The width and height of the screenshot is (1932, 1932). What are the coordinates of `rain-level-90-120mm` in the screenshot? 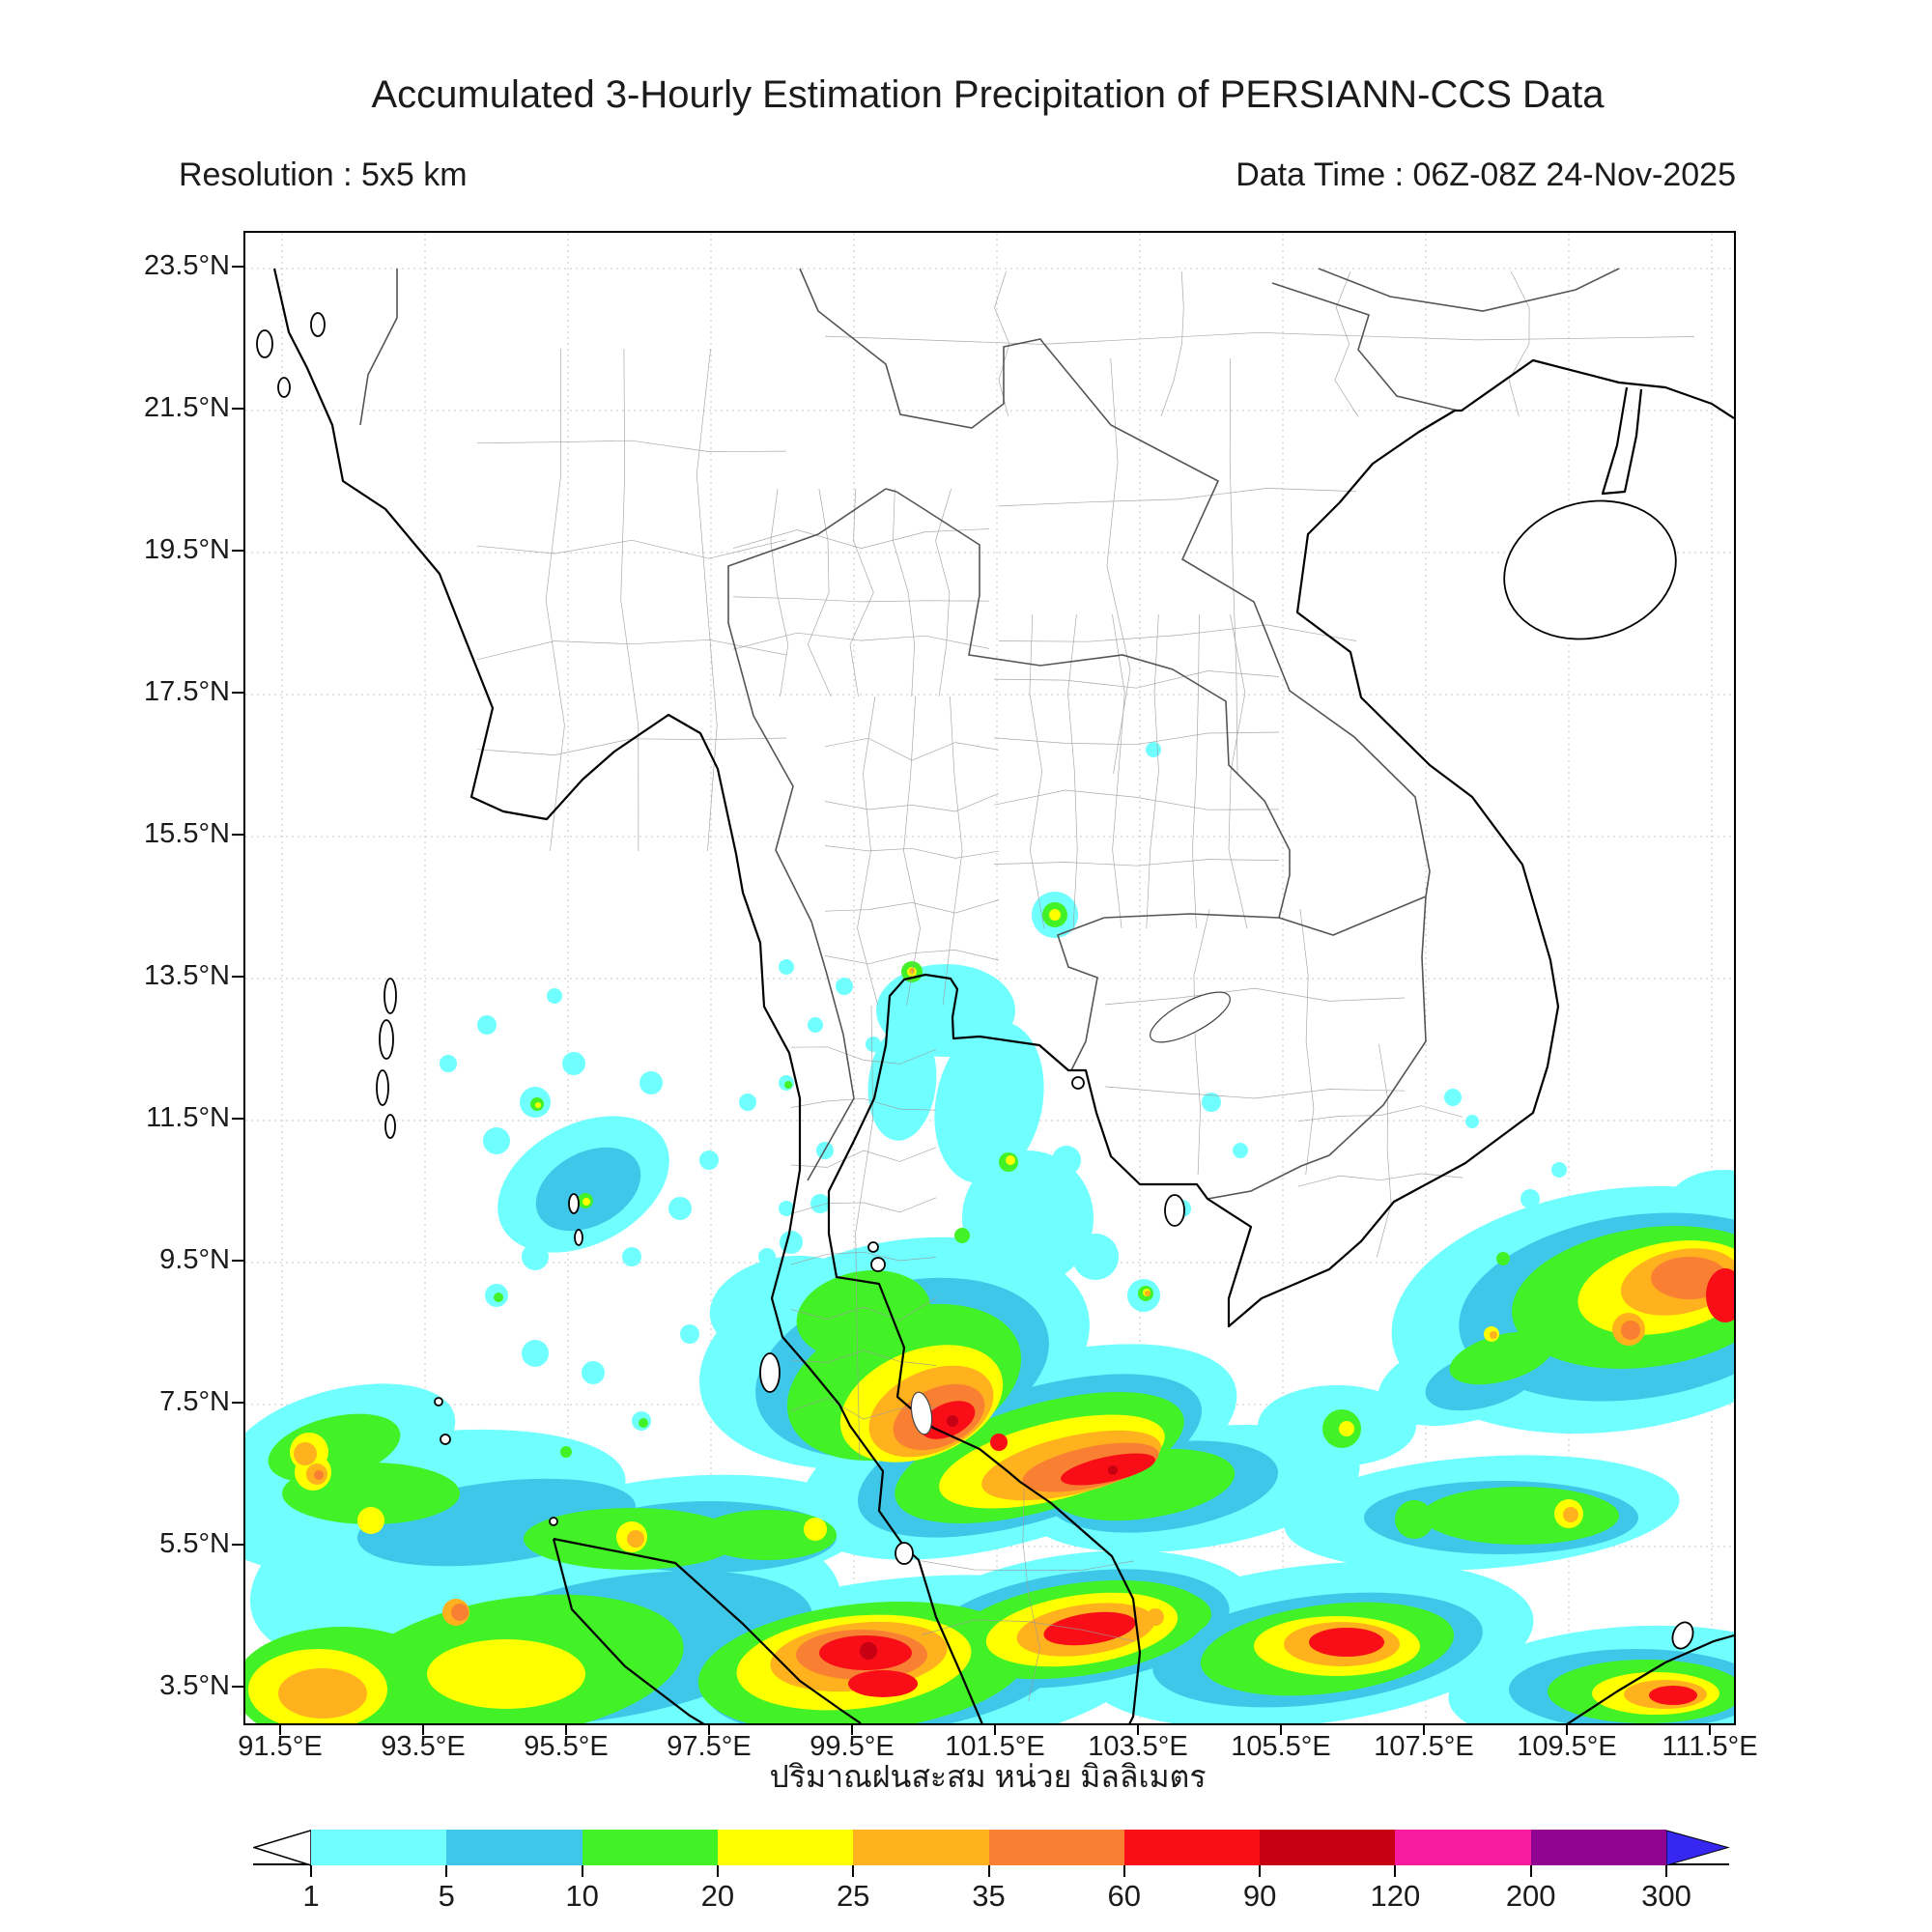 It's located at (989, 1537).